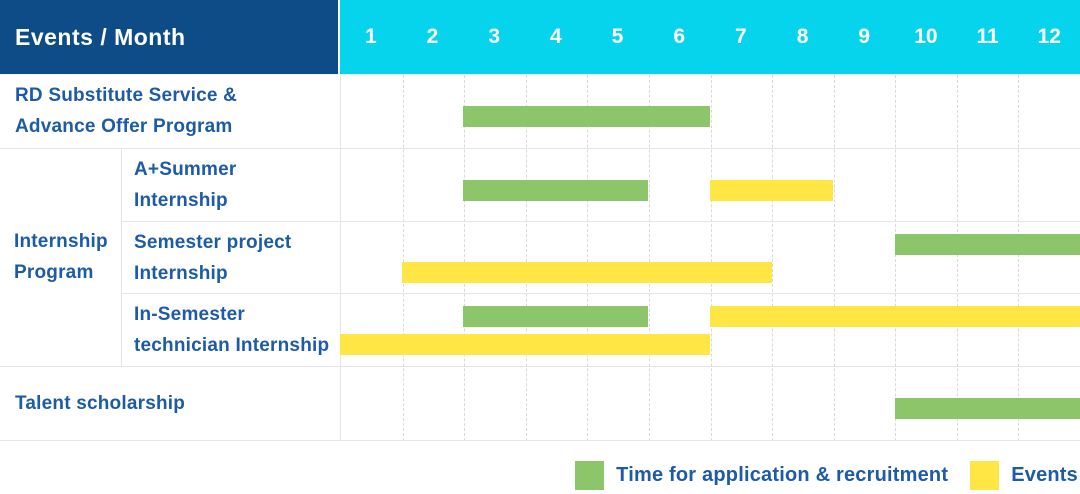 The height and width of the screenshot is (494, 1080). I want to click on legend-label: Events, so click(1044, 475).